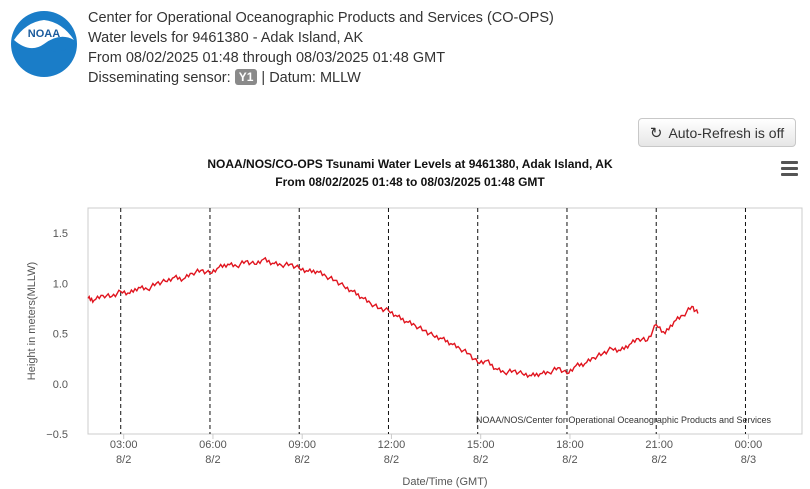 This screenshot has width=810, height=489. Describe the element at coordinates (392, 445) in the screenshot. I see `x-tick-time: 12:00` at that location.